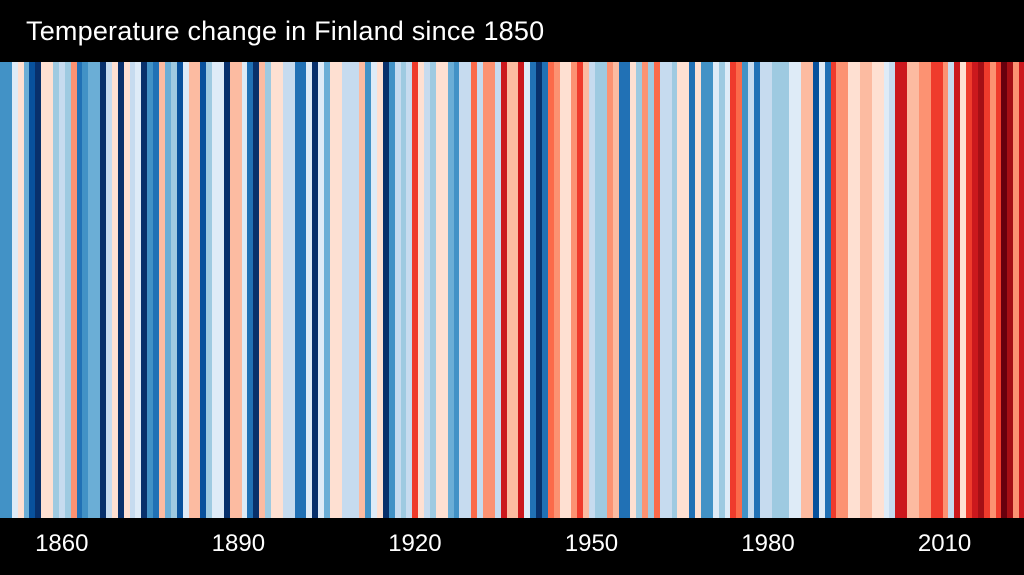 This screenshot has height=575, width=1024. Describe the element at coordinates (603, 290) in the screenshot. I see `stripe-1952` at that location.